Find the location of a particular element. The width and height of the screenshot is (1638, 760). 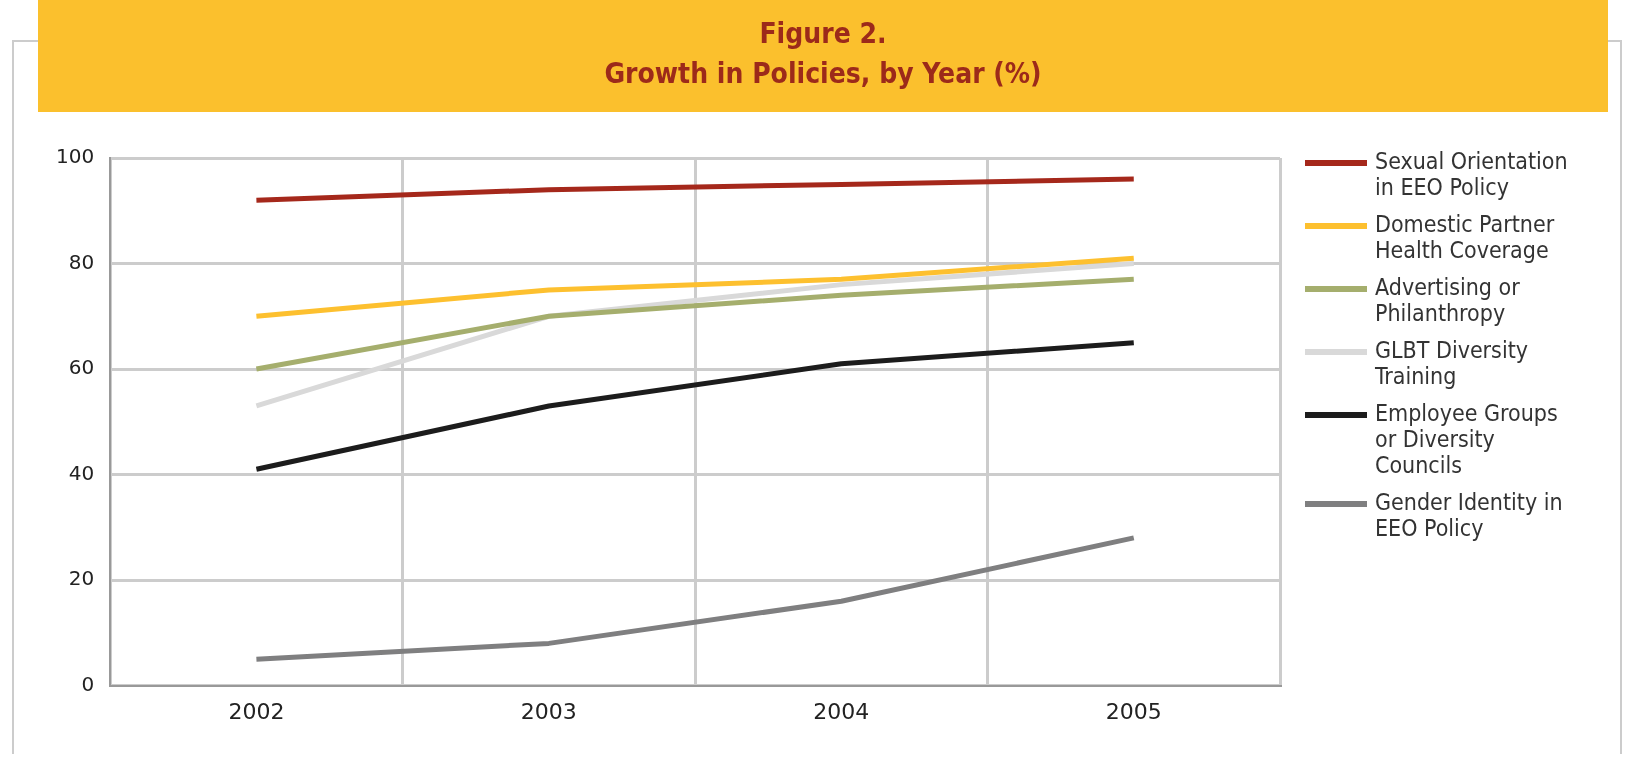

y-tick-label: 20 is located at coordinates (81, 578).